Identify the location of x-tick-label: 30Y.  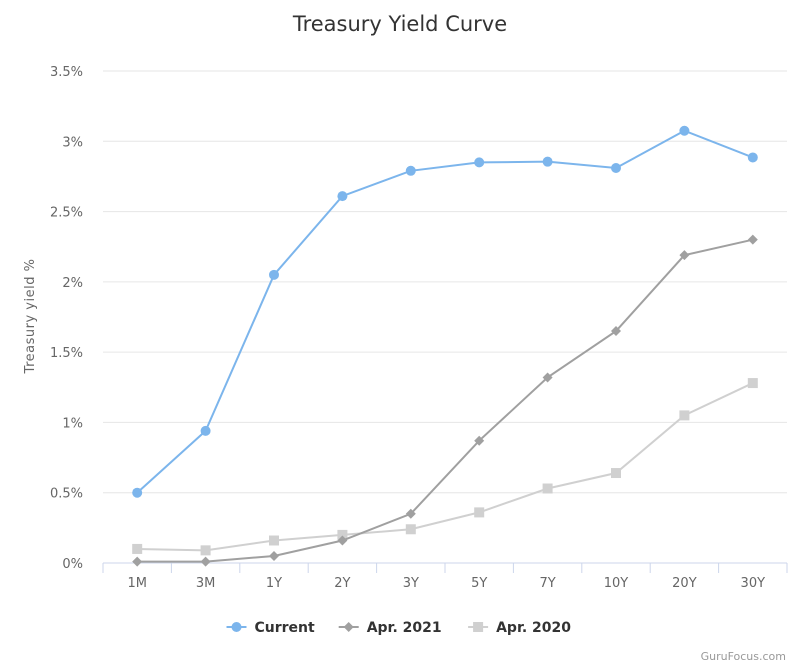
(753, 583).